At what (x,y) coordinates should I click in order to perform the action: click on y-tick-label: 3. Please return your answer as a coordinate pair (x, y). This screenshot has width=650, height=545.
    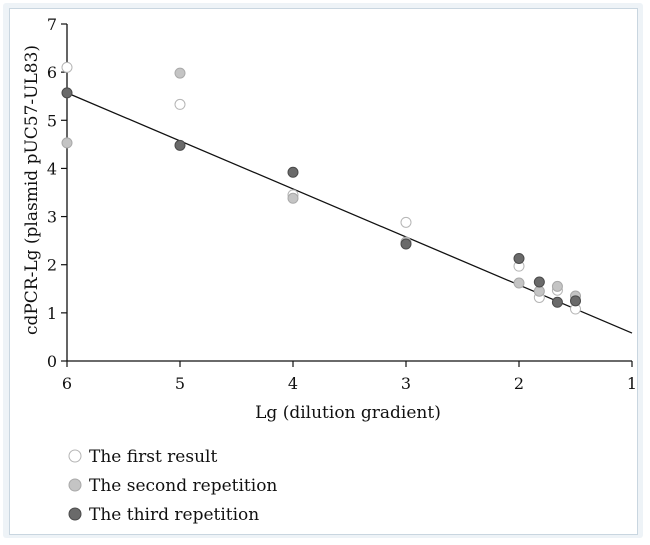
    Looking at the image, I should click on (52, 217).